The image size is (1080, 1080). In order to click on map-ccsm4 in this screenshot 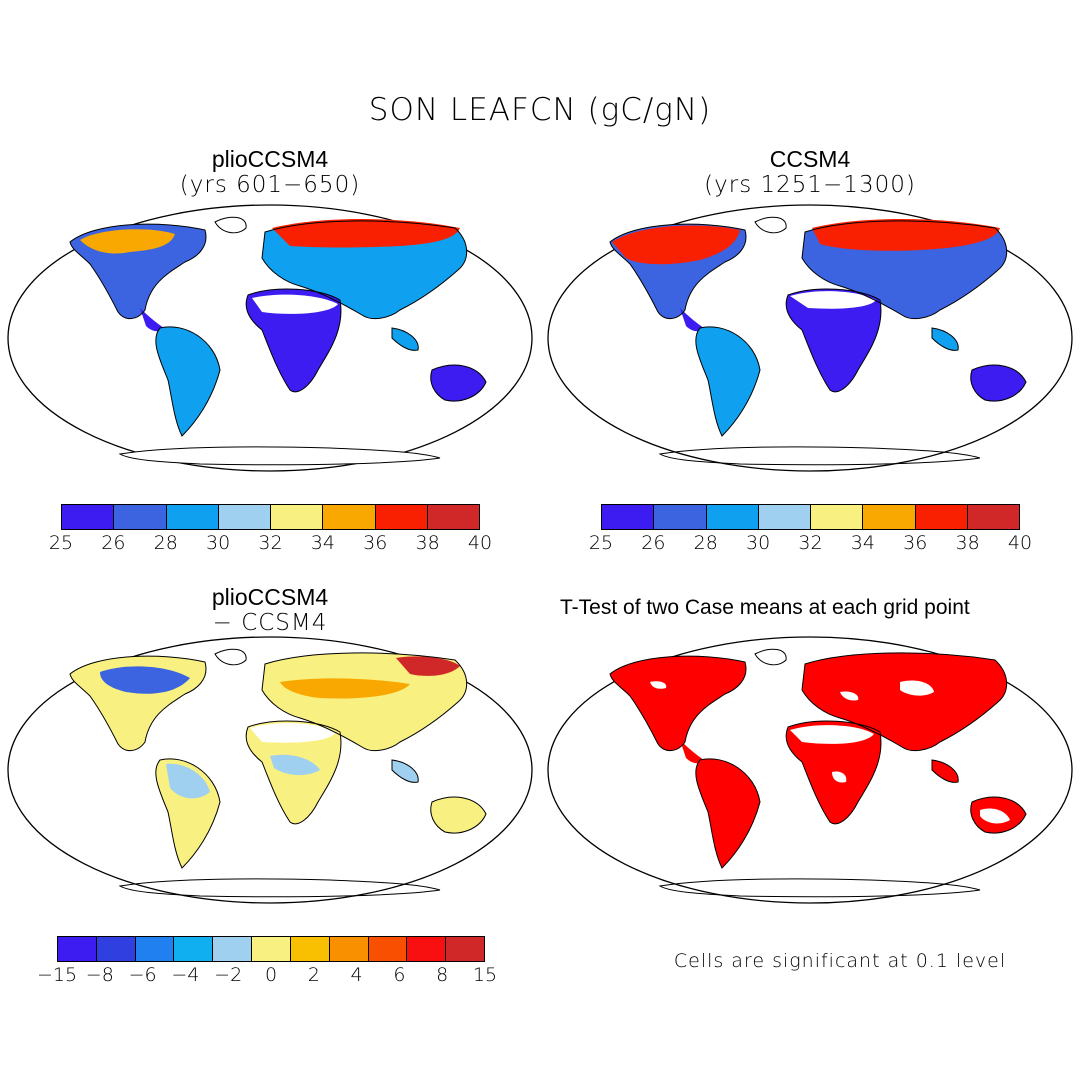, I will do `click(810, 338)`.